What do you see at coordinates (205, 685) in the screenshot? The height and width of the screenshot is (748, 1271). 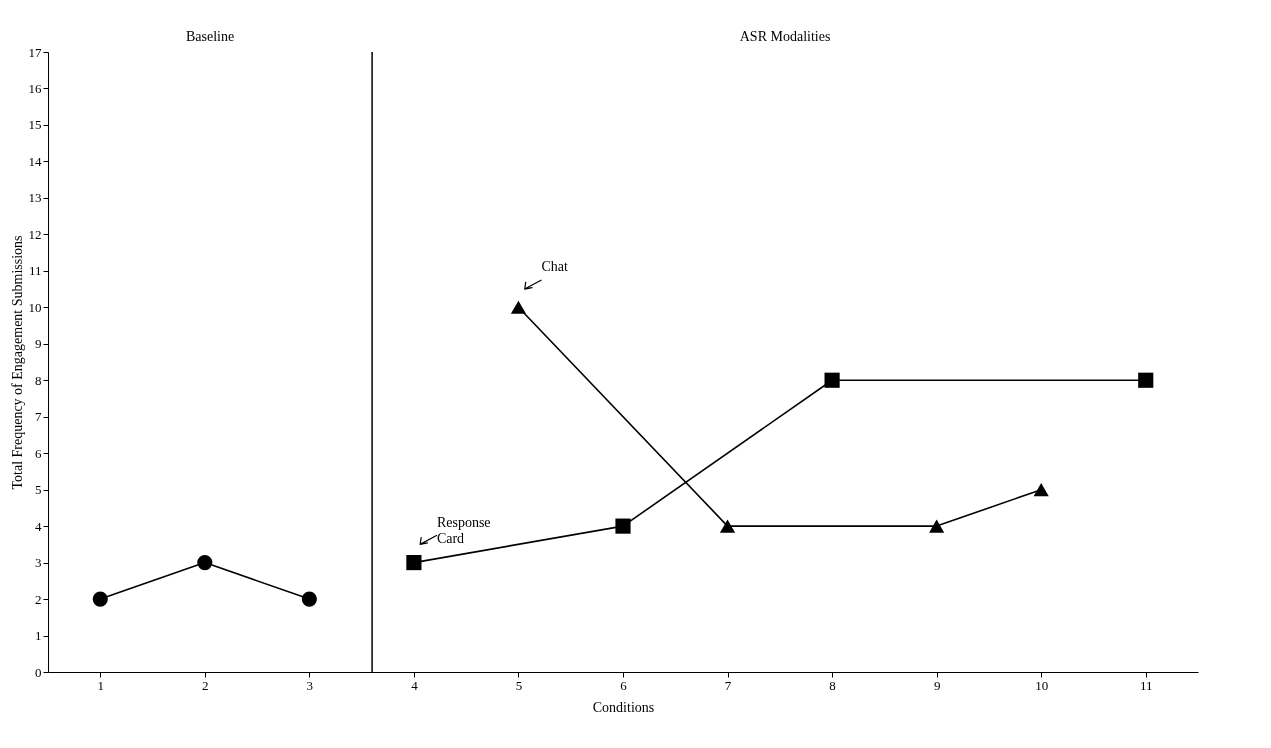 I see `x-tick-label: 2` at bounding box center [205, 685].